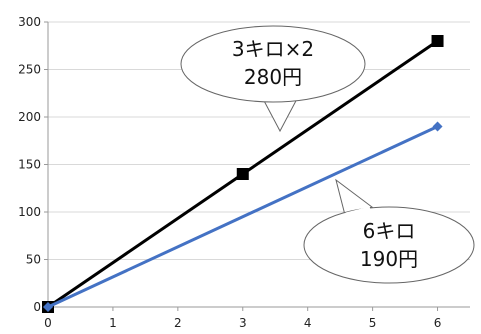  What do you see at coordinates (29, 165) in the screenshot?
I see `y-tick-label-150: 150` at bounding box center [29, 165].